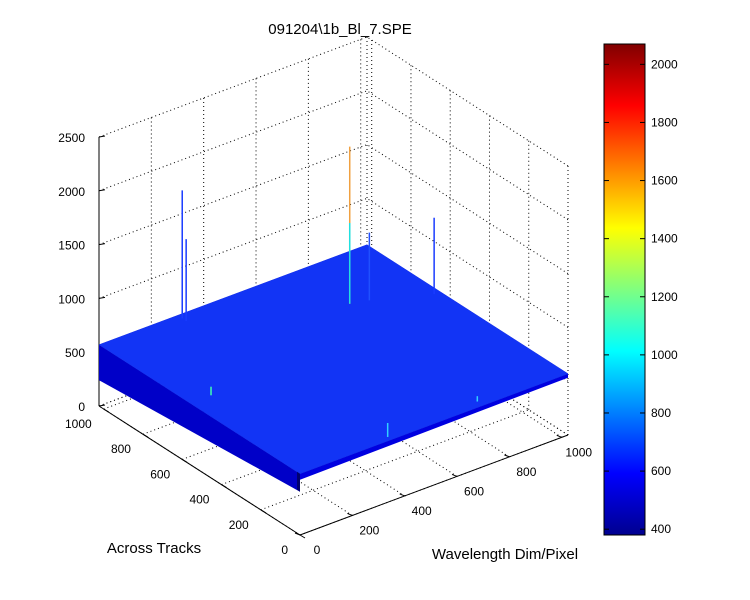  I want to click on x-tick-labels: 0 200 400 600 800 1000, so click(453, 501).